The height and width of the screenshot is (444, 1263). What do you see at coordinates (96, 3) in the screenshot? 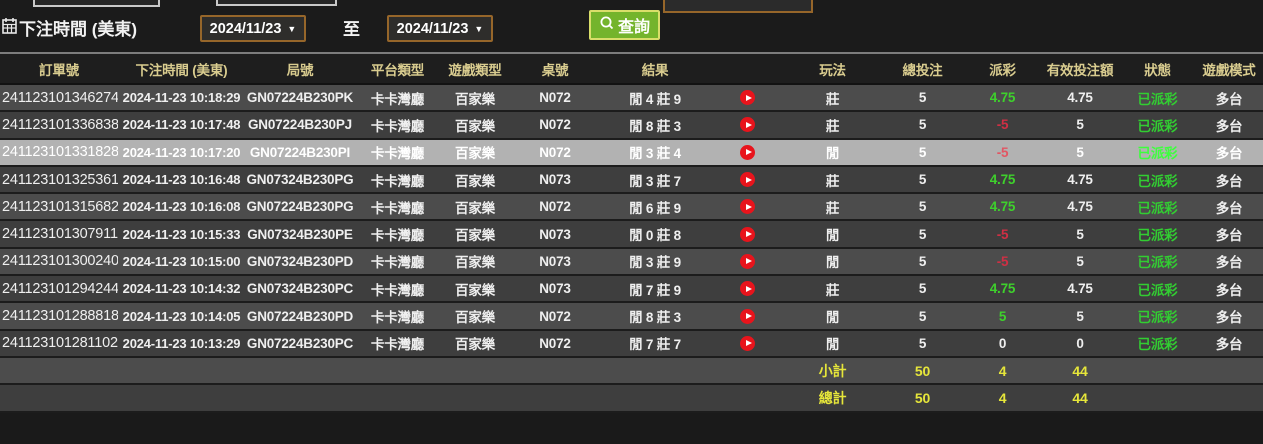
I see `cutoff-input-left` at bounding box center [96, 3].